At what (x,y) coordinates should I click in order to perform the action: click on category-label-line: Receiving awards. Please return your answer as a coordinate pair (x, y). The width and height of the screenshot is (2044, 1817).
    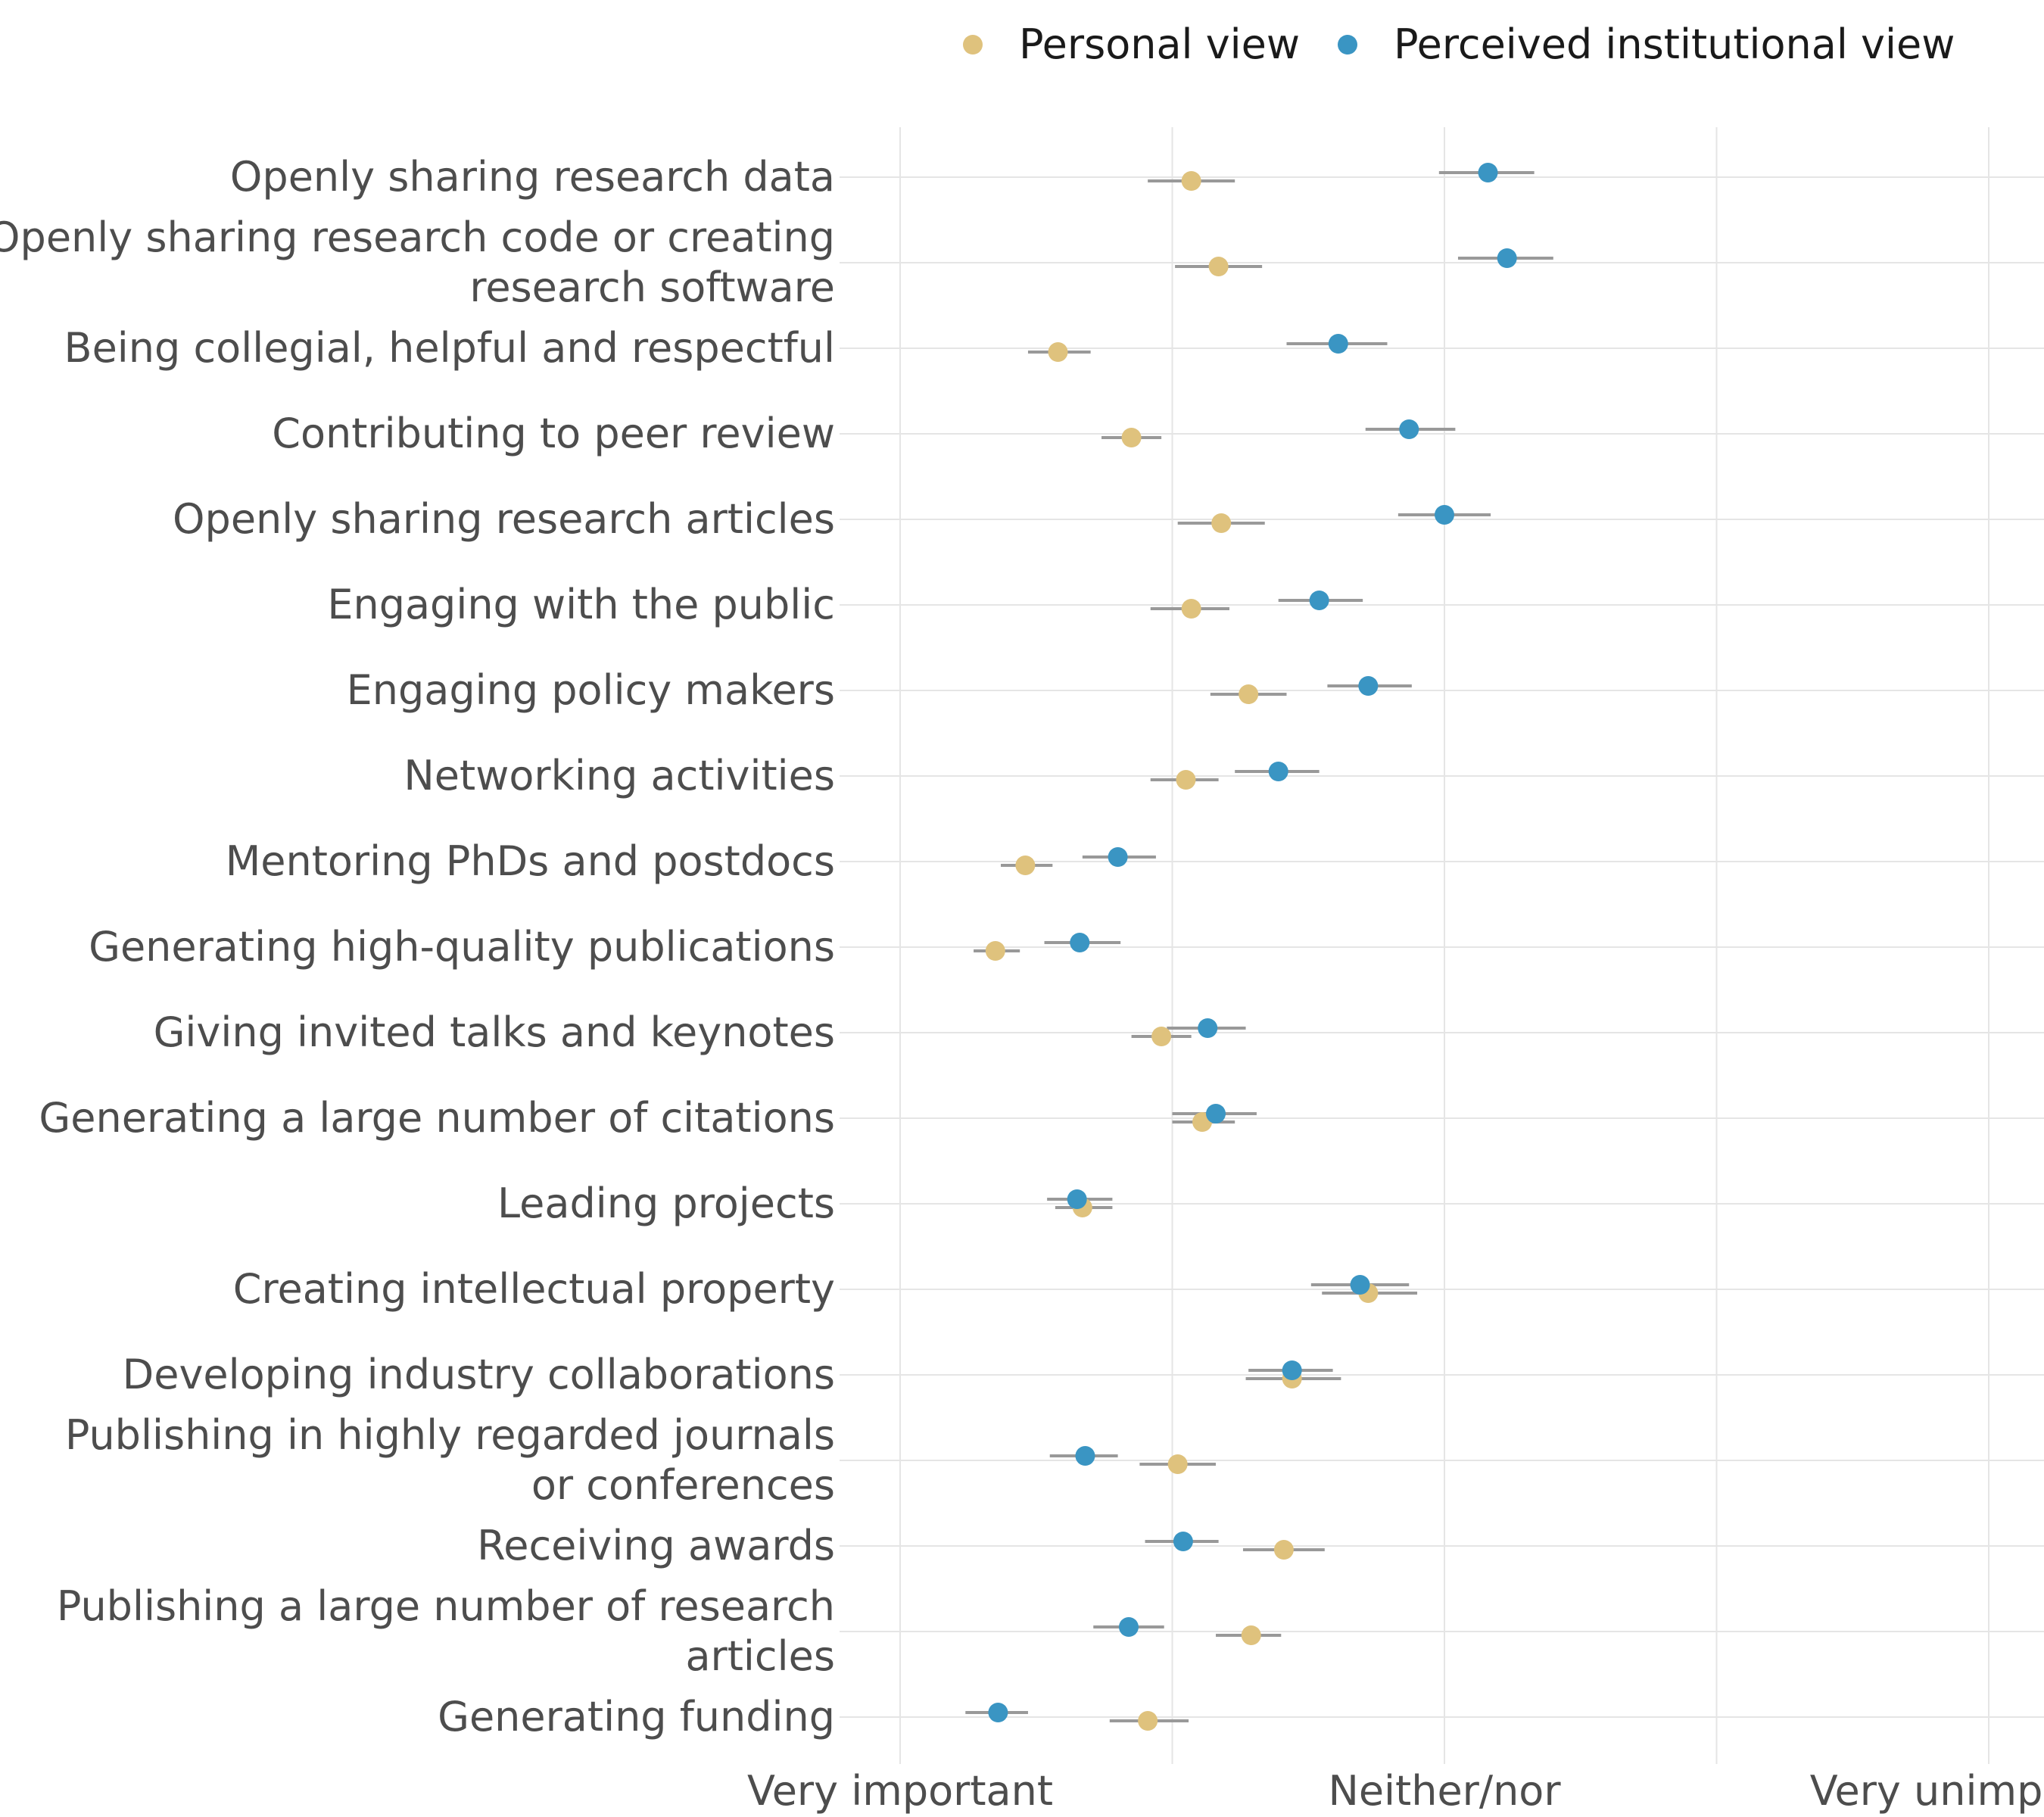
    Looking at the image, I should click on (656, 1545).